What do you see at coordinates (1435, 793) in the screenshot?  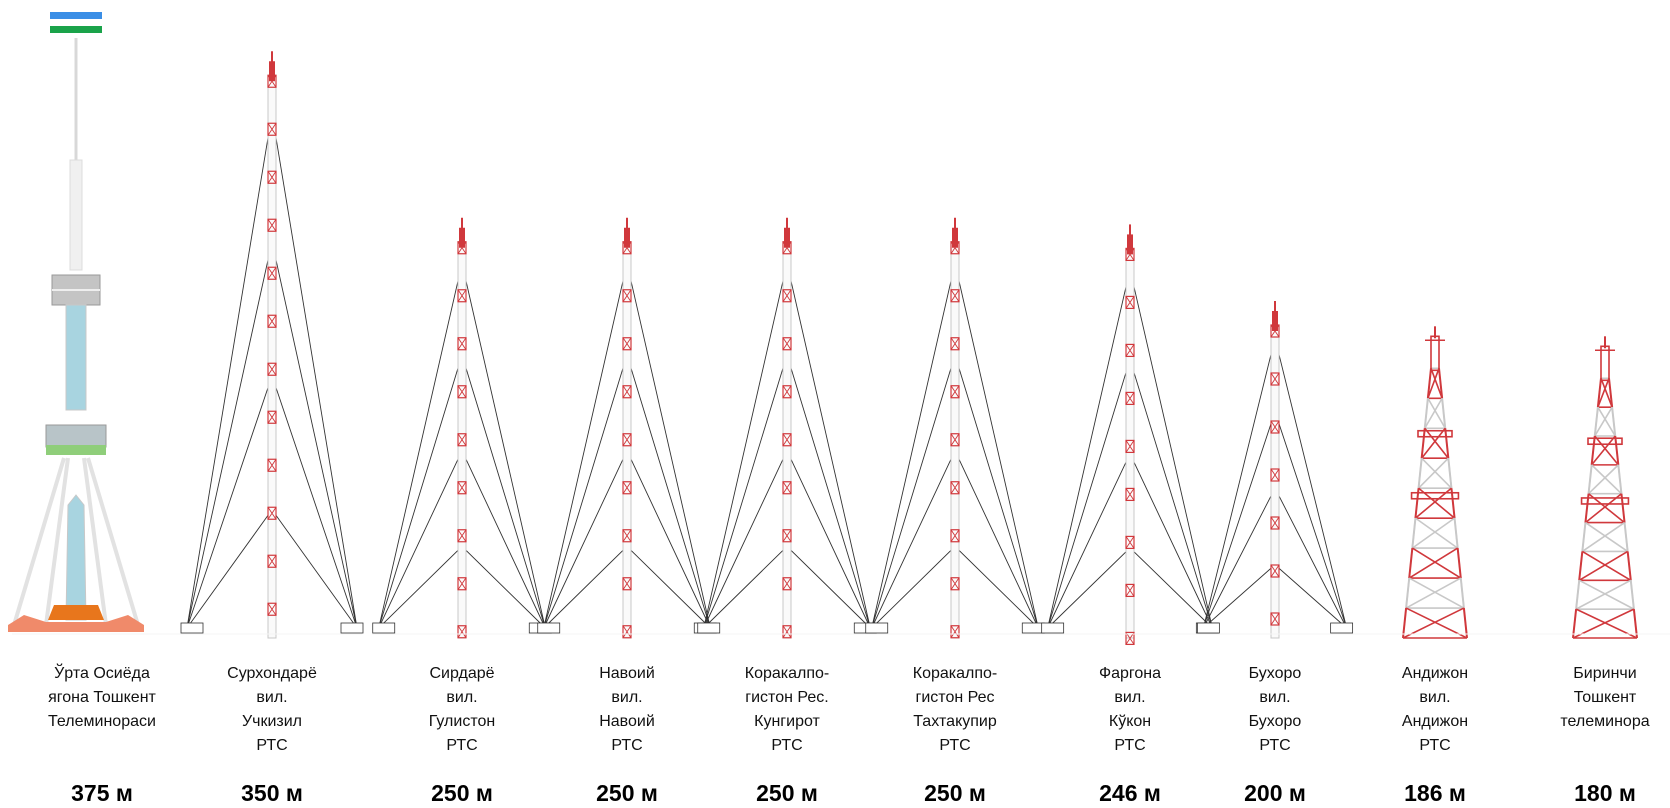 I see `tower-height-label: 186 м` at bounding box center [1435, 793].